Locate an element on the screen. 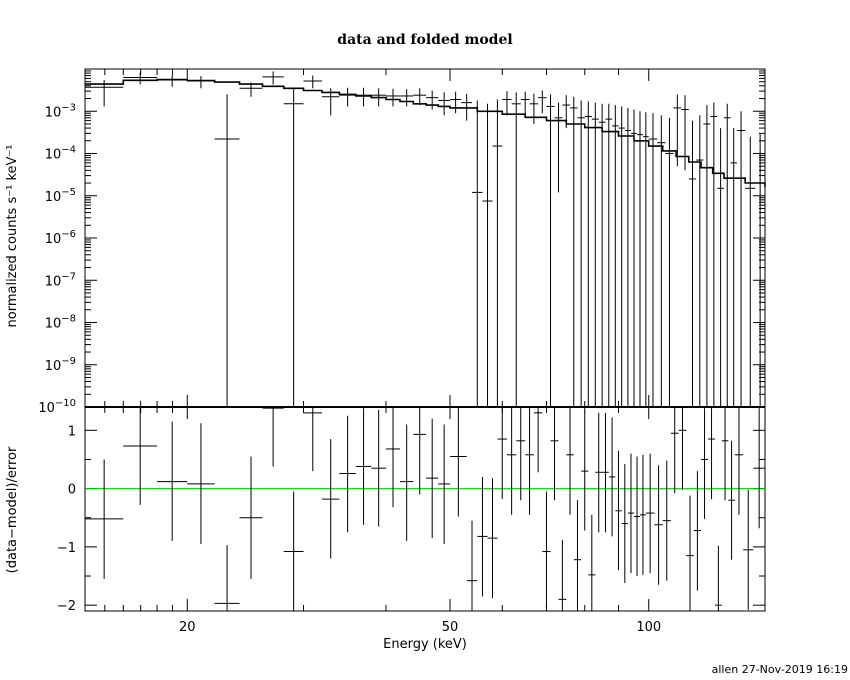 This screenshot has width=850, height=680. y-tick-label: 10⁻³ is located at coordinates (60, 111).